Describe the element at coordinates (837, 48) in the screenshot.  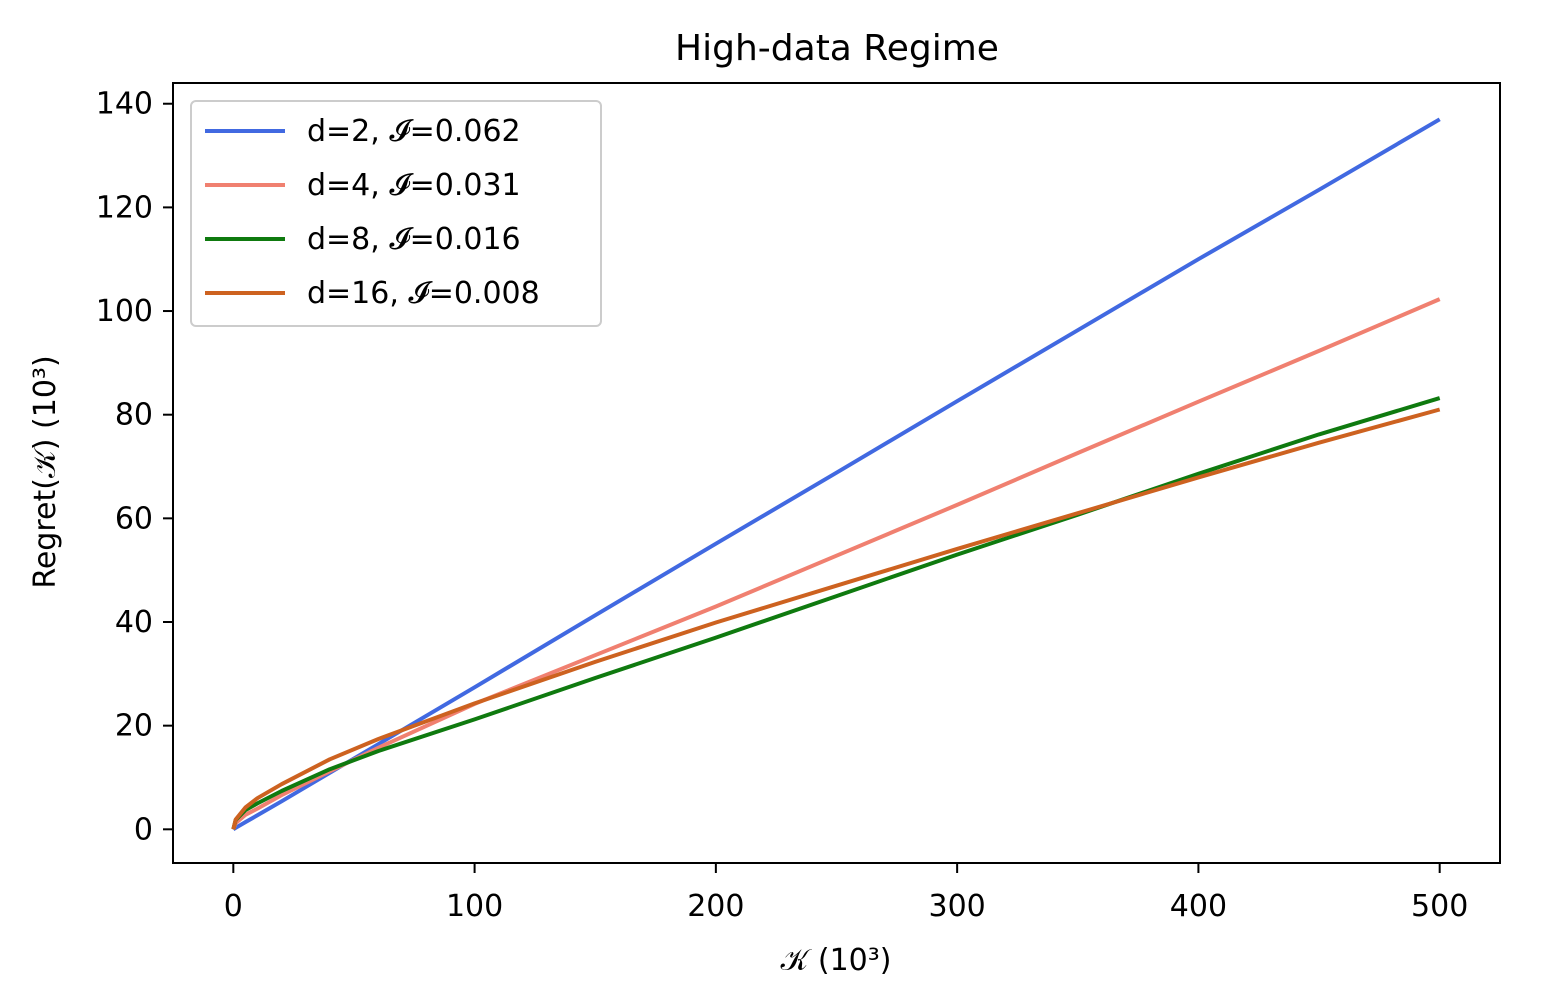
I see `chart-title: High-data Regime` at that location.